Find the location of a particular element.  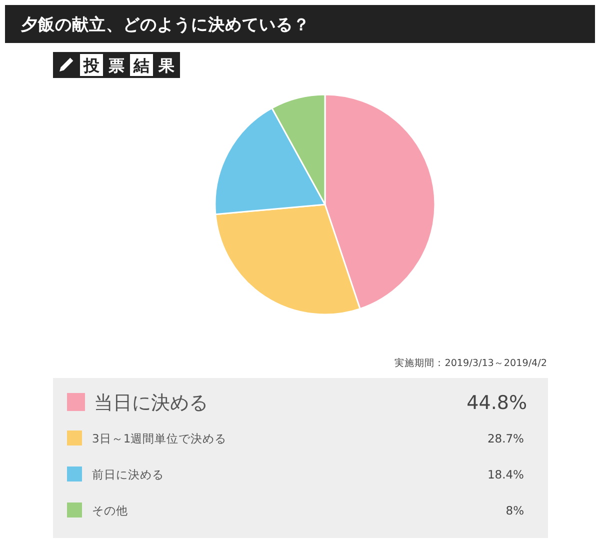

title: 夕飯の献立、どのように決めている？ is located at coordinates (165, 24).